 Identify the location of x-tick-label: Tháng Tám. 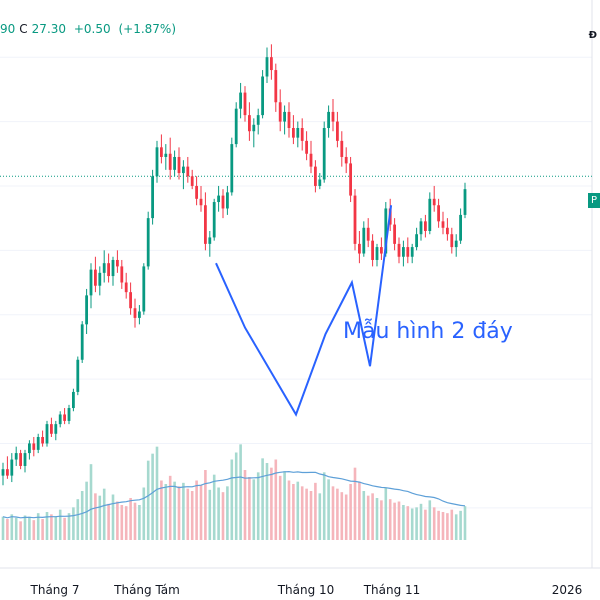
(146, 590).